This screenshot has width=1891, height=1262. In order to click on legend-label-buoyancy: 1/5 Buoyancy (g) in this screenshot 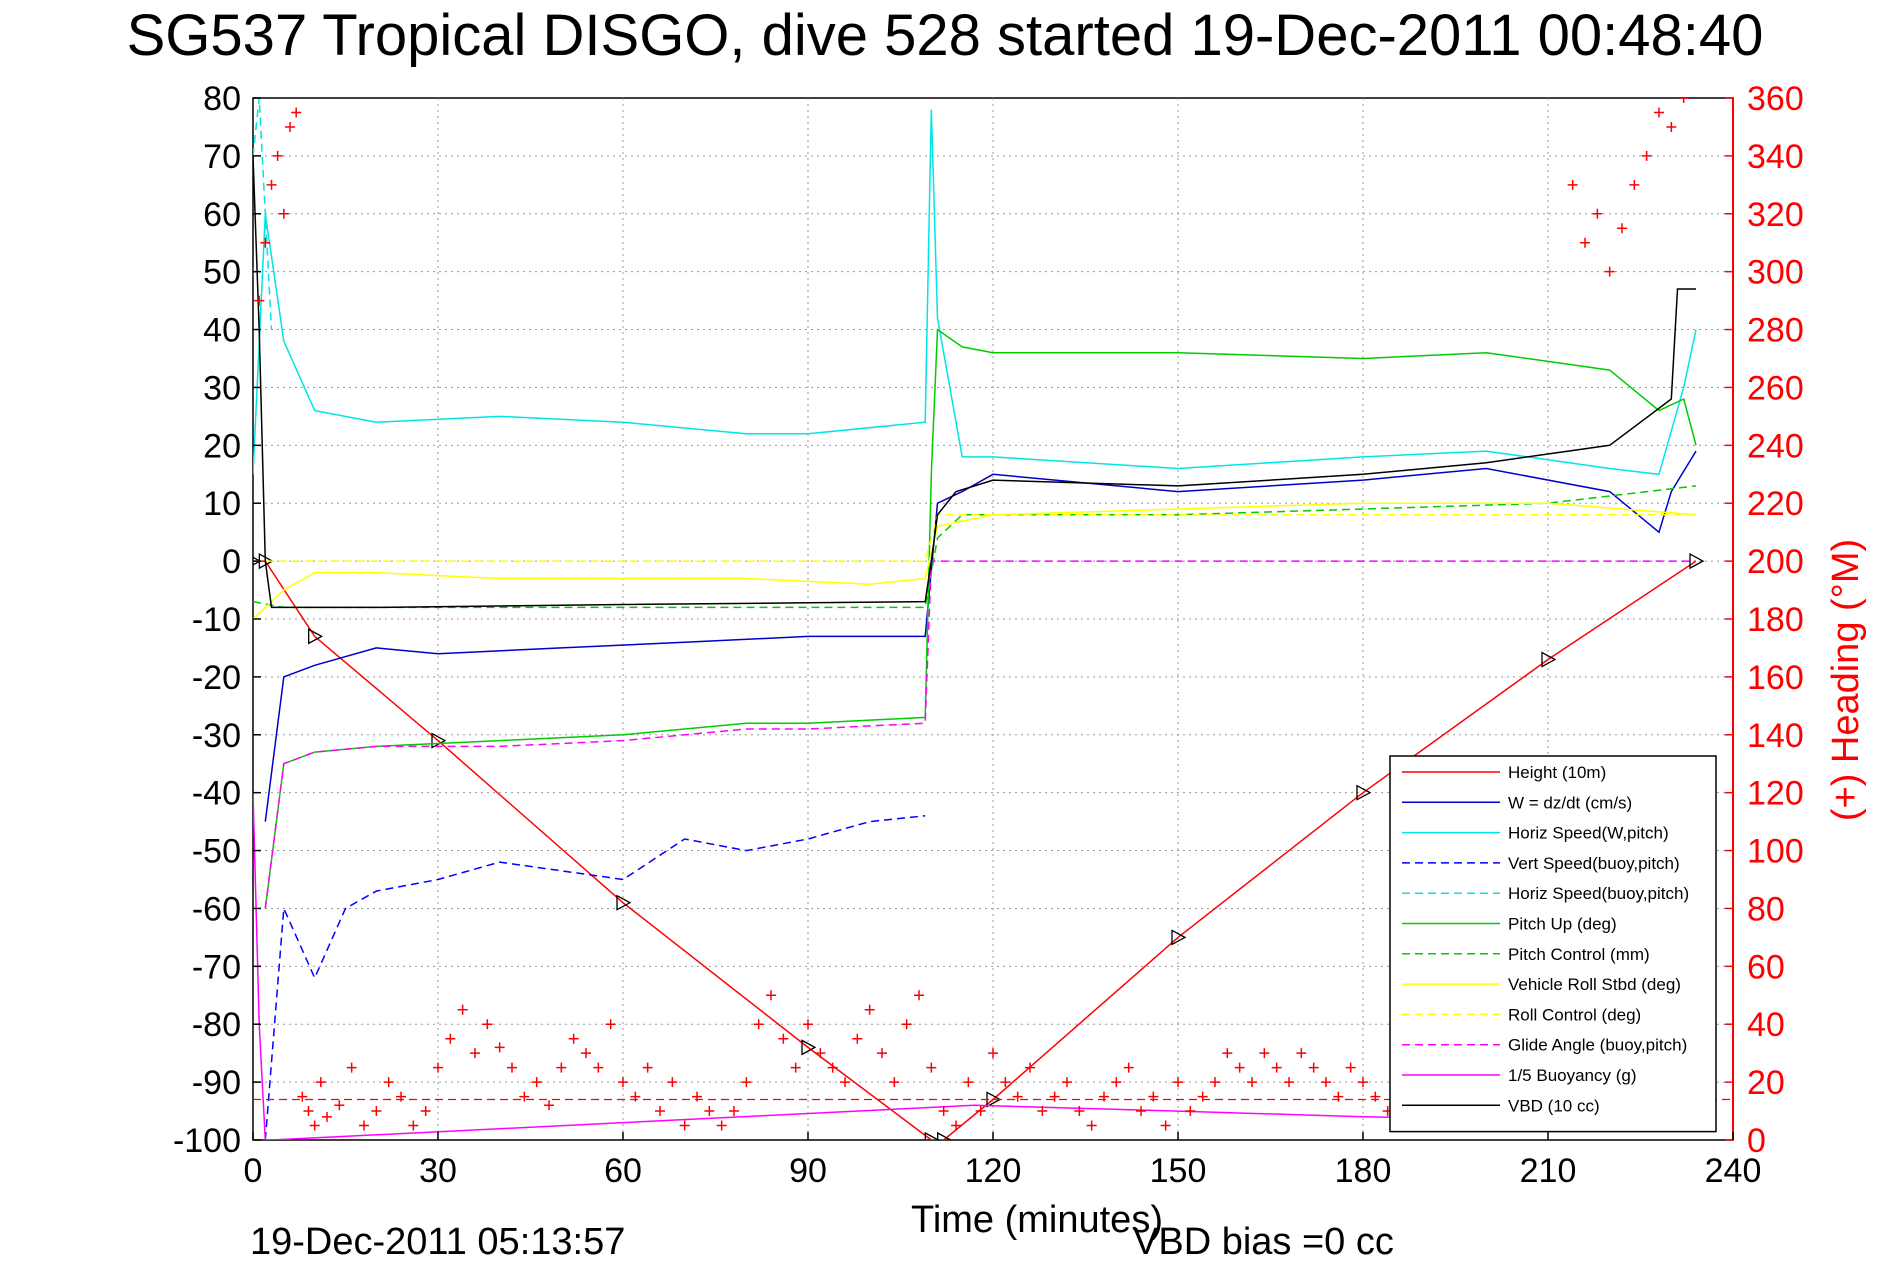, I will do `click(1572, 1075)`.